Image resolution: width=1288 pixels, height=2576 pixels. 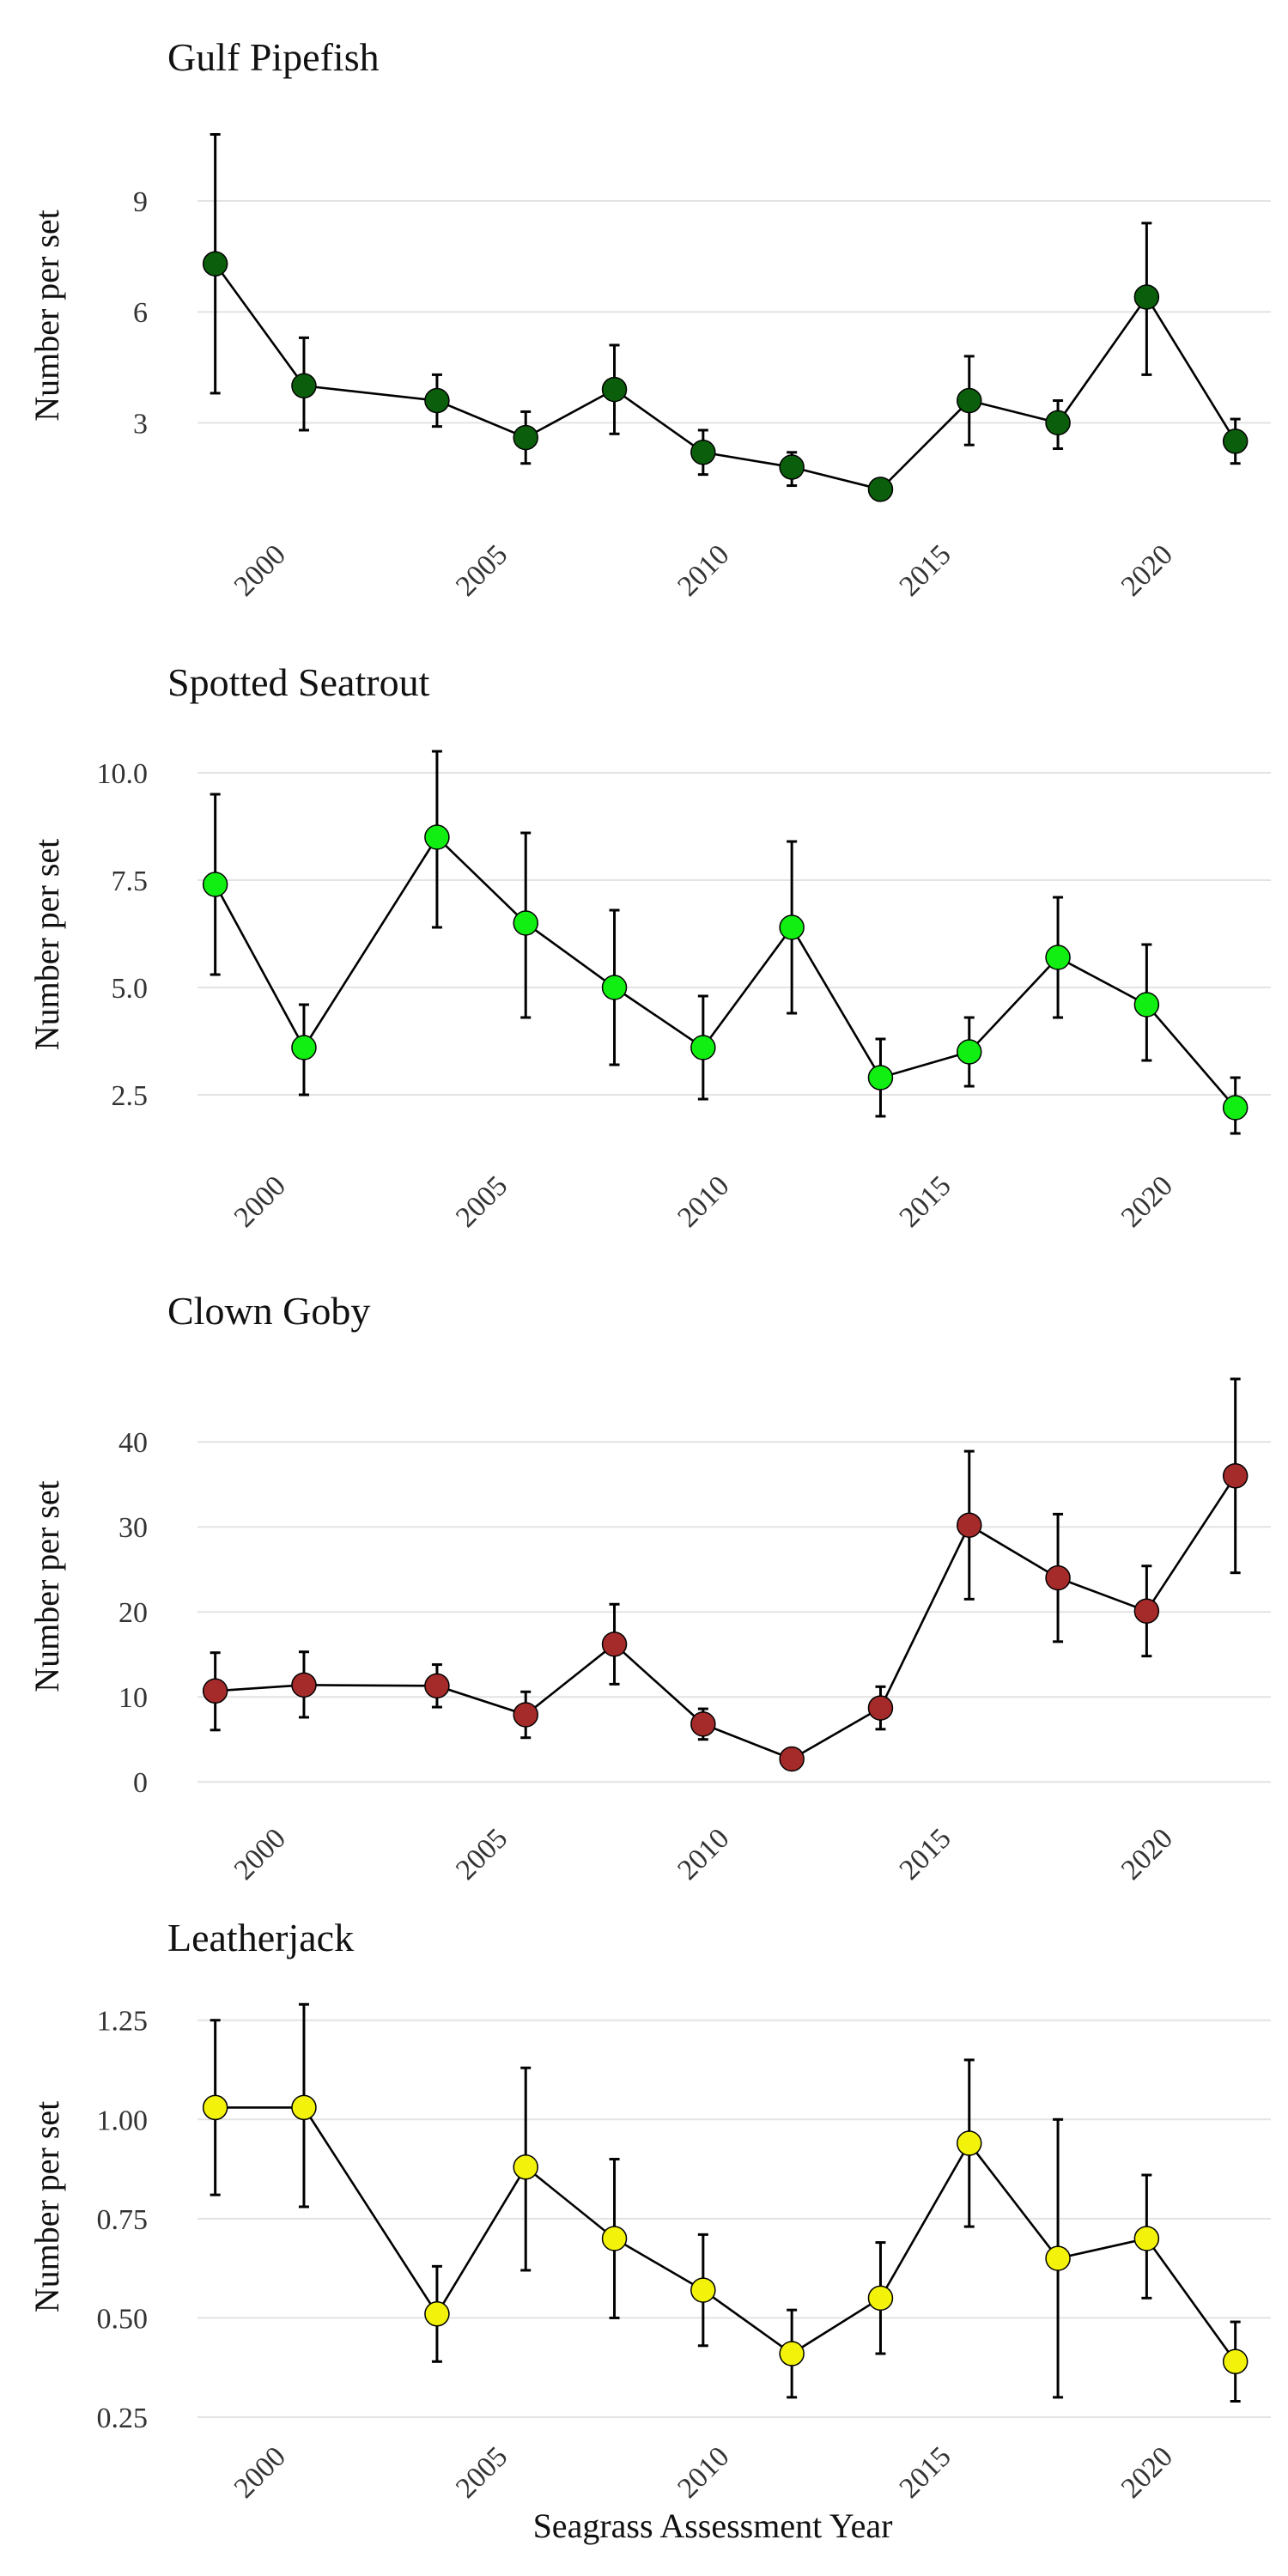 What do you see at coordinates (130, 989) in the screenshot?
I see `y-tick-label: 5.0` at bounding box center [130, 989].